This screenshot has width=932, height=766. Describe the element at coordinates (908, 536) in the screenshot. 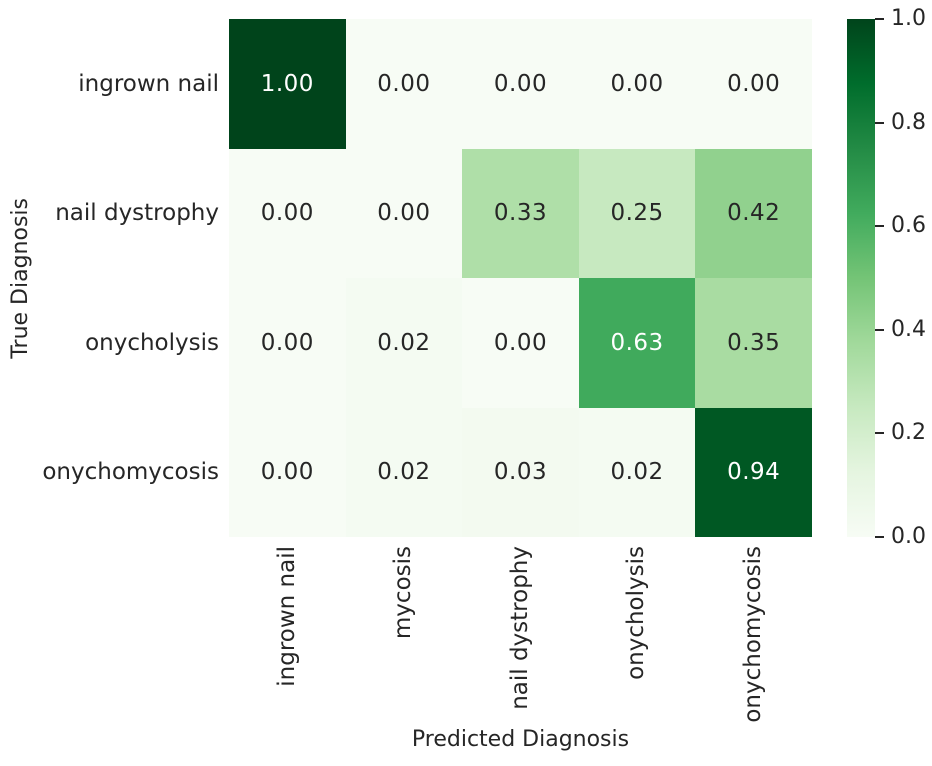

I see `colorbar-tick-label: 0.0` at that location.